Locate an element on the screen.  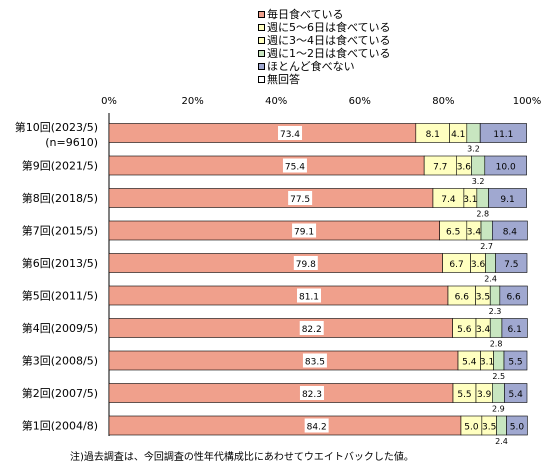
data-label: 7.4 is located at coordinates (448, 200).